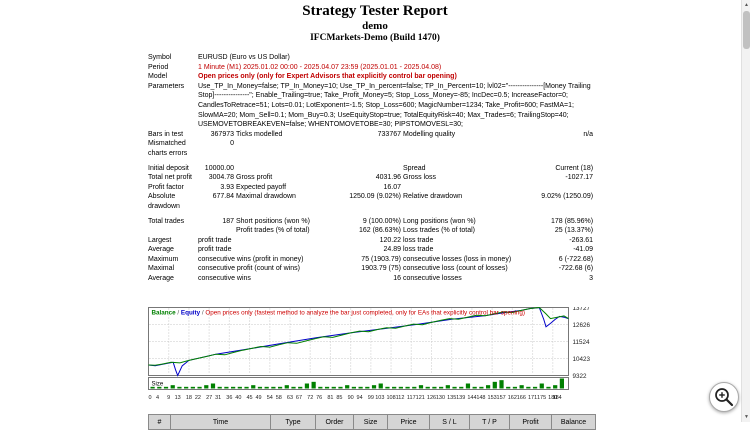 The image size is (750, 430). Describe the element at coordinates (579, 178) in the screenshot. I see `report-cell: -1027.17` at that location.